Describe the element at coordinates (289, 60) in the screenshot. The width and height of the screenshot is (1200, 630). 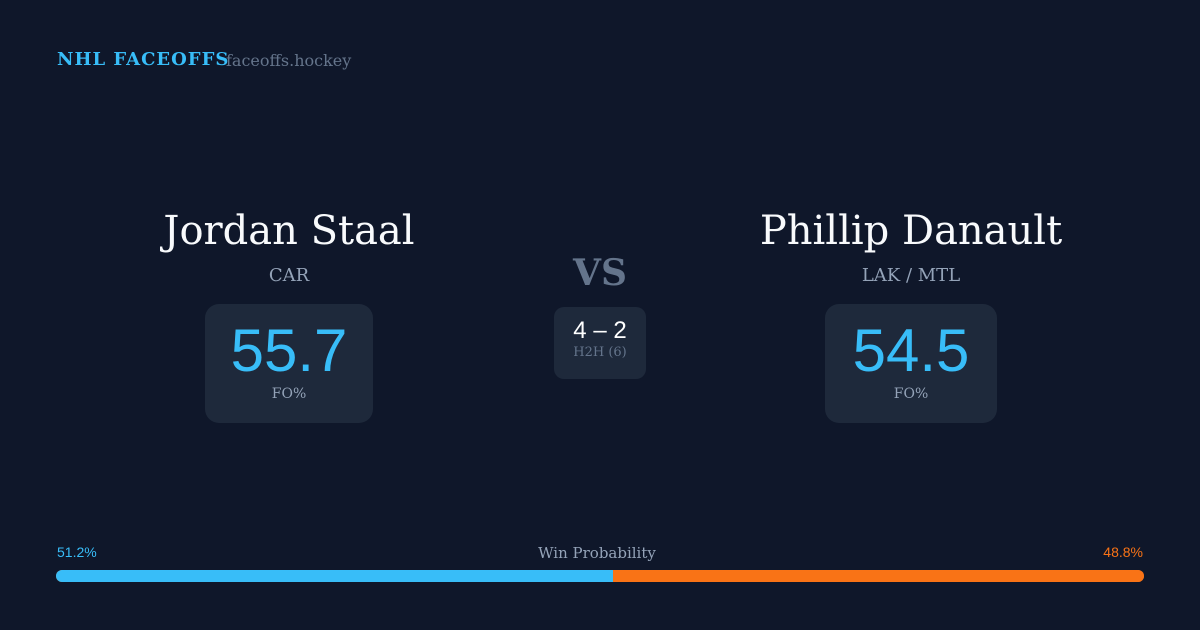
I see `site-url: faceoffs.hockey` at that location.